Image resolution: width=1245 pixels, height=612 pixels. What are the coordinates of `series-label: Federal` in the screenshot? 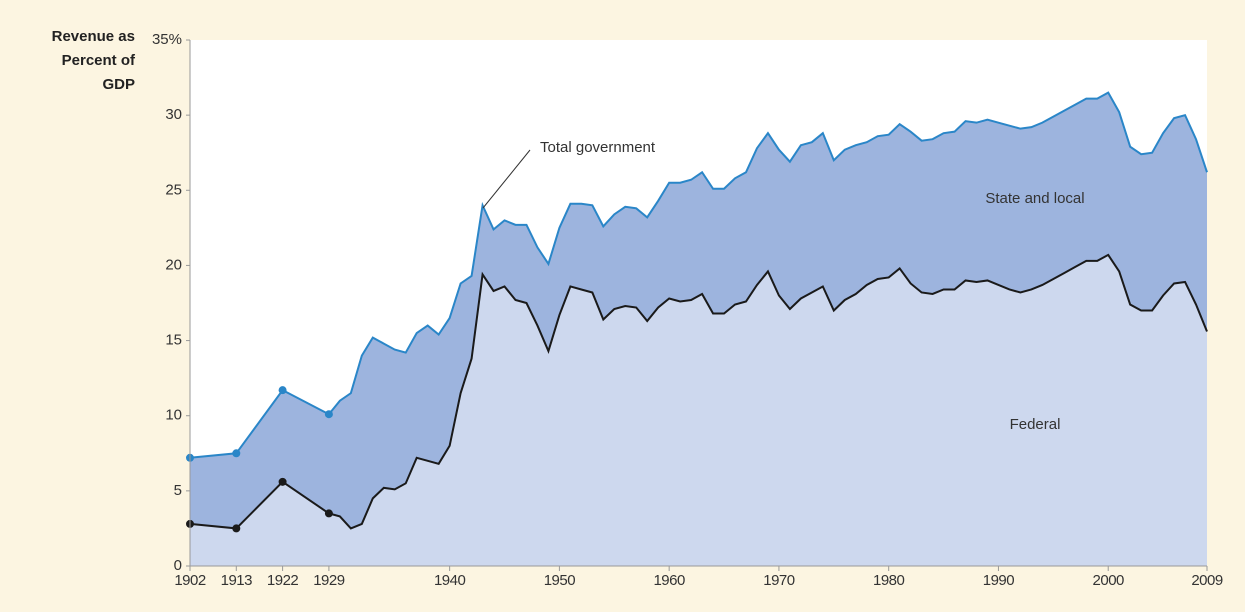 It's located at (1035, 424).